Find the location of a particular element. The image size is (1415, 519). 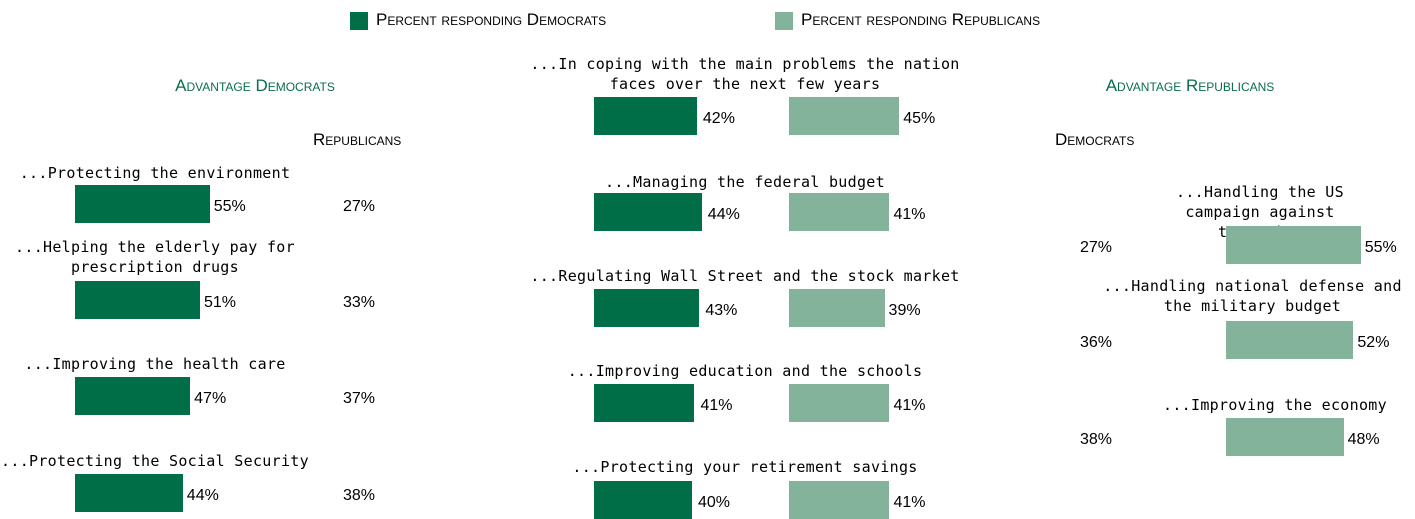

legend-label-democrats: Percent responding Democrats is located at coordinates (491, 19).